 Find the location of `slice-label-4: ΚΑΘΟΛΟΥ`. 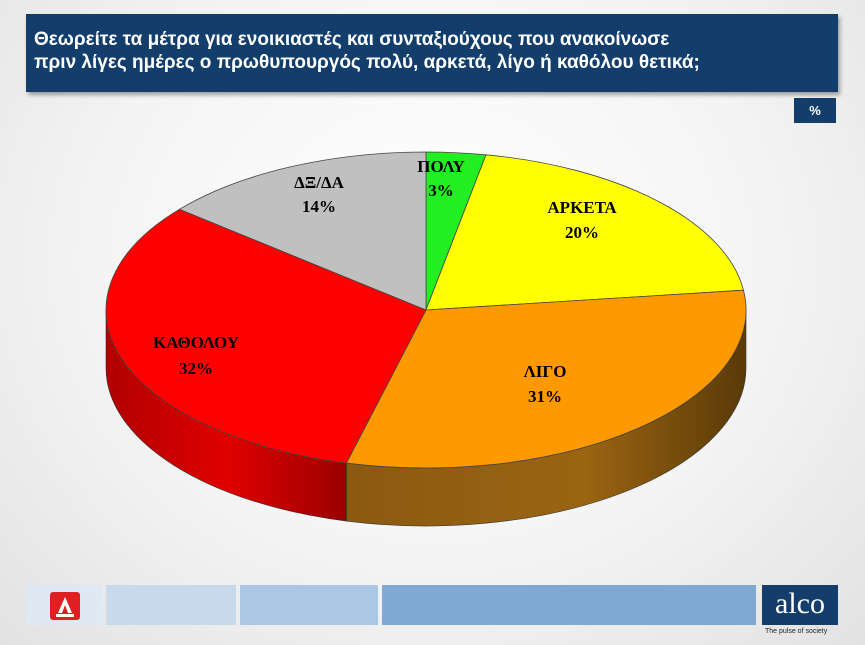

slice-label-4: ΚΑΘΟΛΟΥ is located at coordinates (196, 342).